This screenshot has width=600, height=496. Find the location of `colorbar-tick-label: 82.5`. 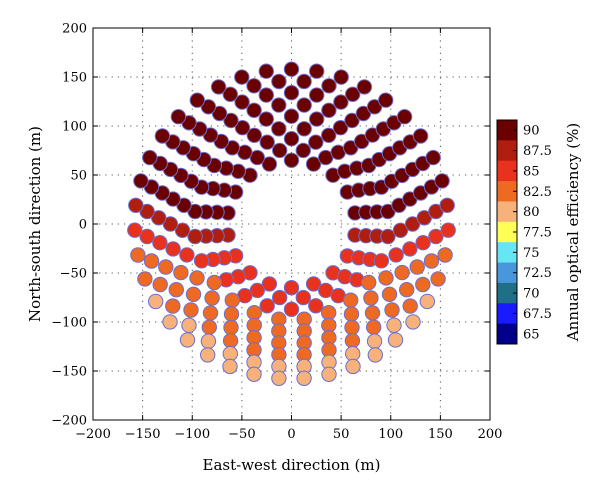

colorbar-tick-label: 82.5 is located at coordinates (537, 192).